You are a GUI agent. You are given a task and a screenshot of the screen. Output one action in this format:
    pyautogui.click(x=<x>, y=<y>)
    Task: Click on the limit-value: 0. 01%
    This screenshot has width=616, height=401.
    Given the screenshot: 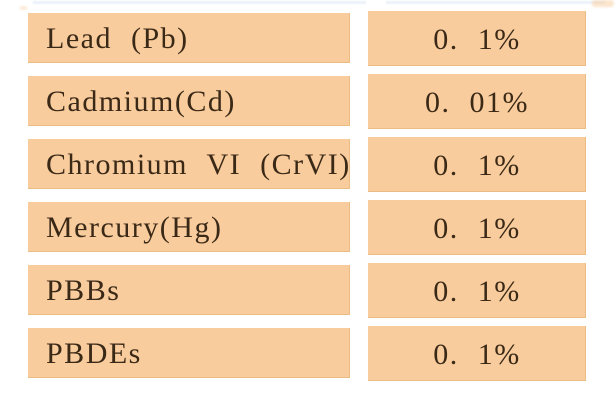 What is the action you would take?
    pyautogui.click(x=477, y=102)
    